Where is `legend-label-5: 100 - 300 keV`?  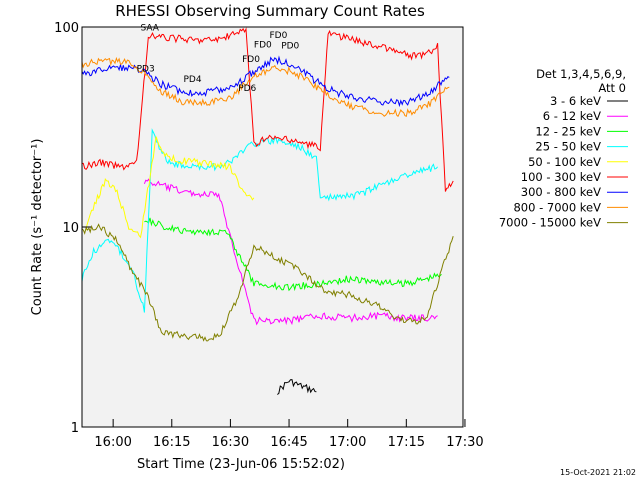
legend-label-5: 100 - 300 keV is located at coordinates (561, 177).